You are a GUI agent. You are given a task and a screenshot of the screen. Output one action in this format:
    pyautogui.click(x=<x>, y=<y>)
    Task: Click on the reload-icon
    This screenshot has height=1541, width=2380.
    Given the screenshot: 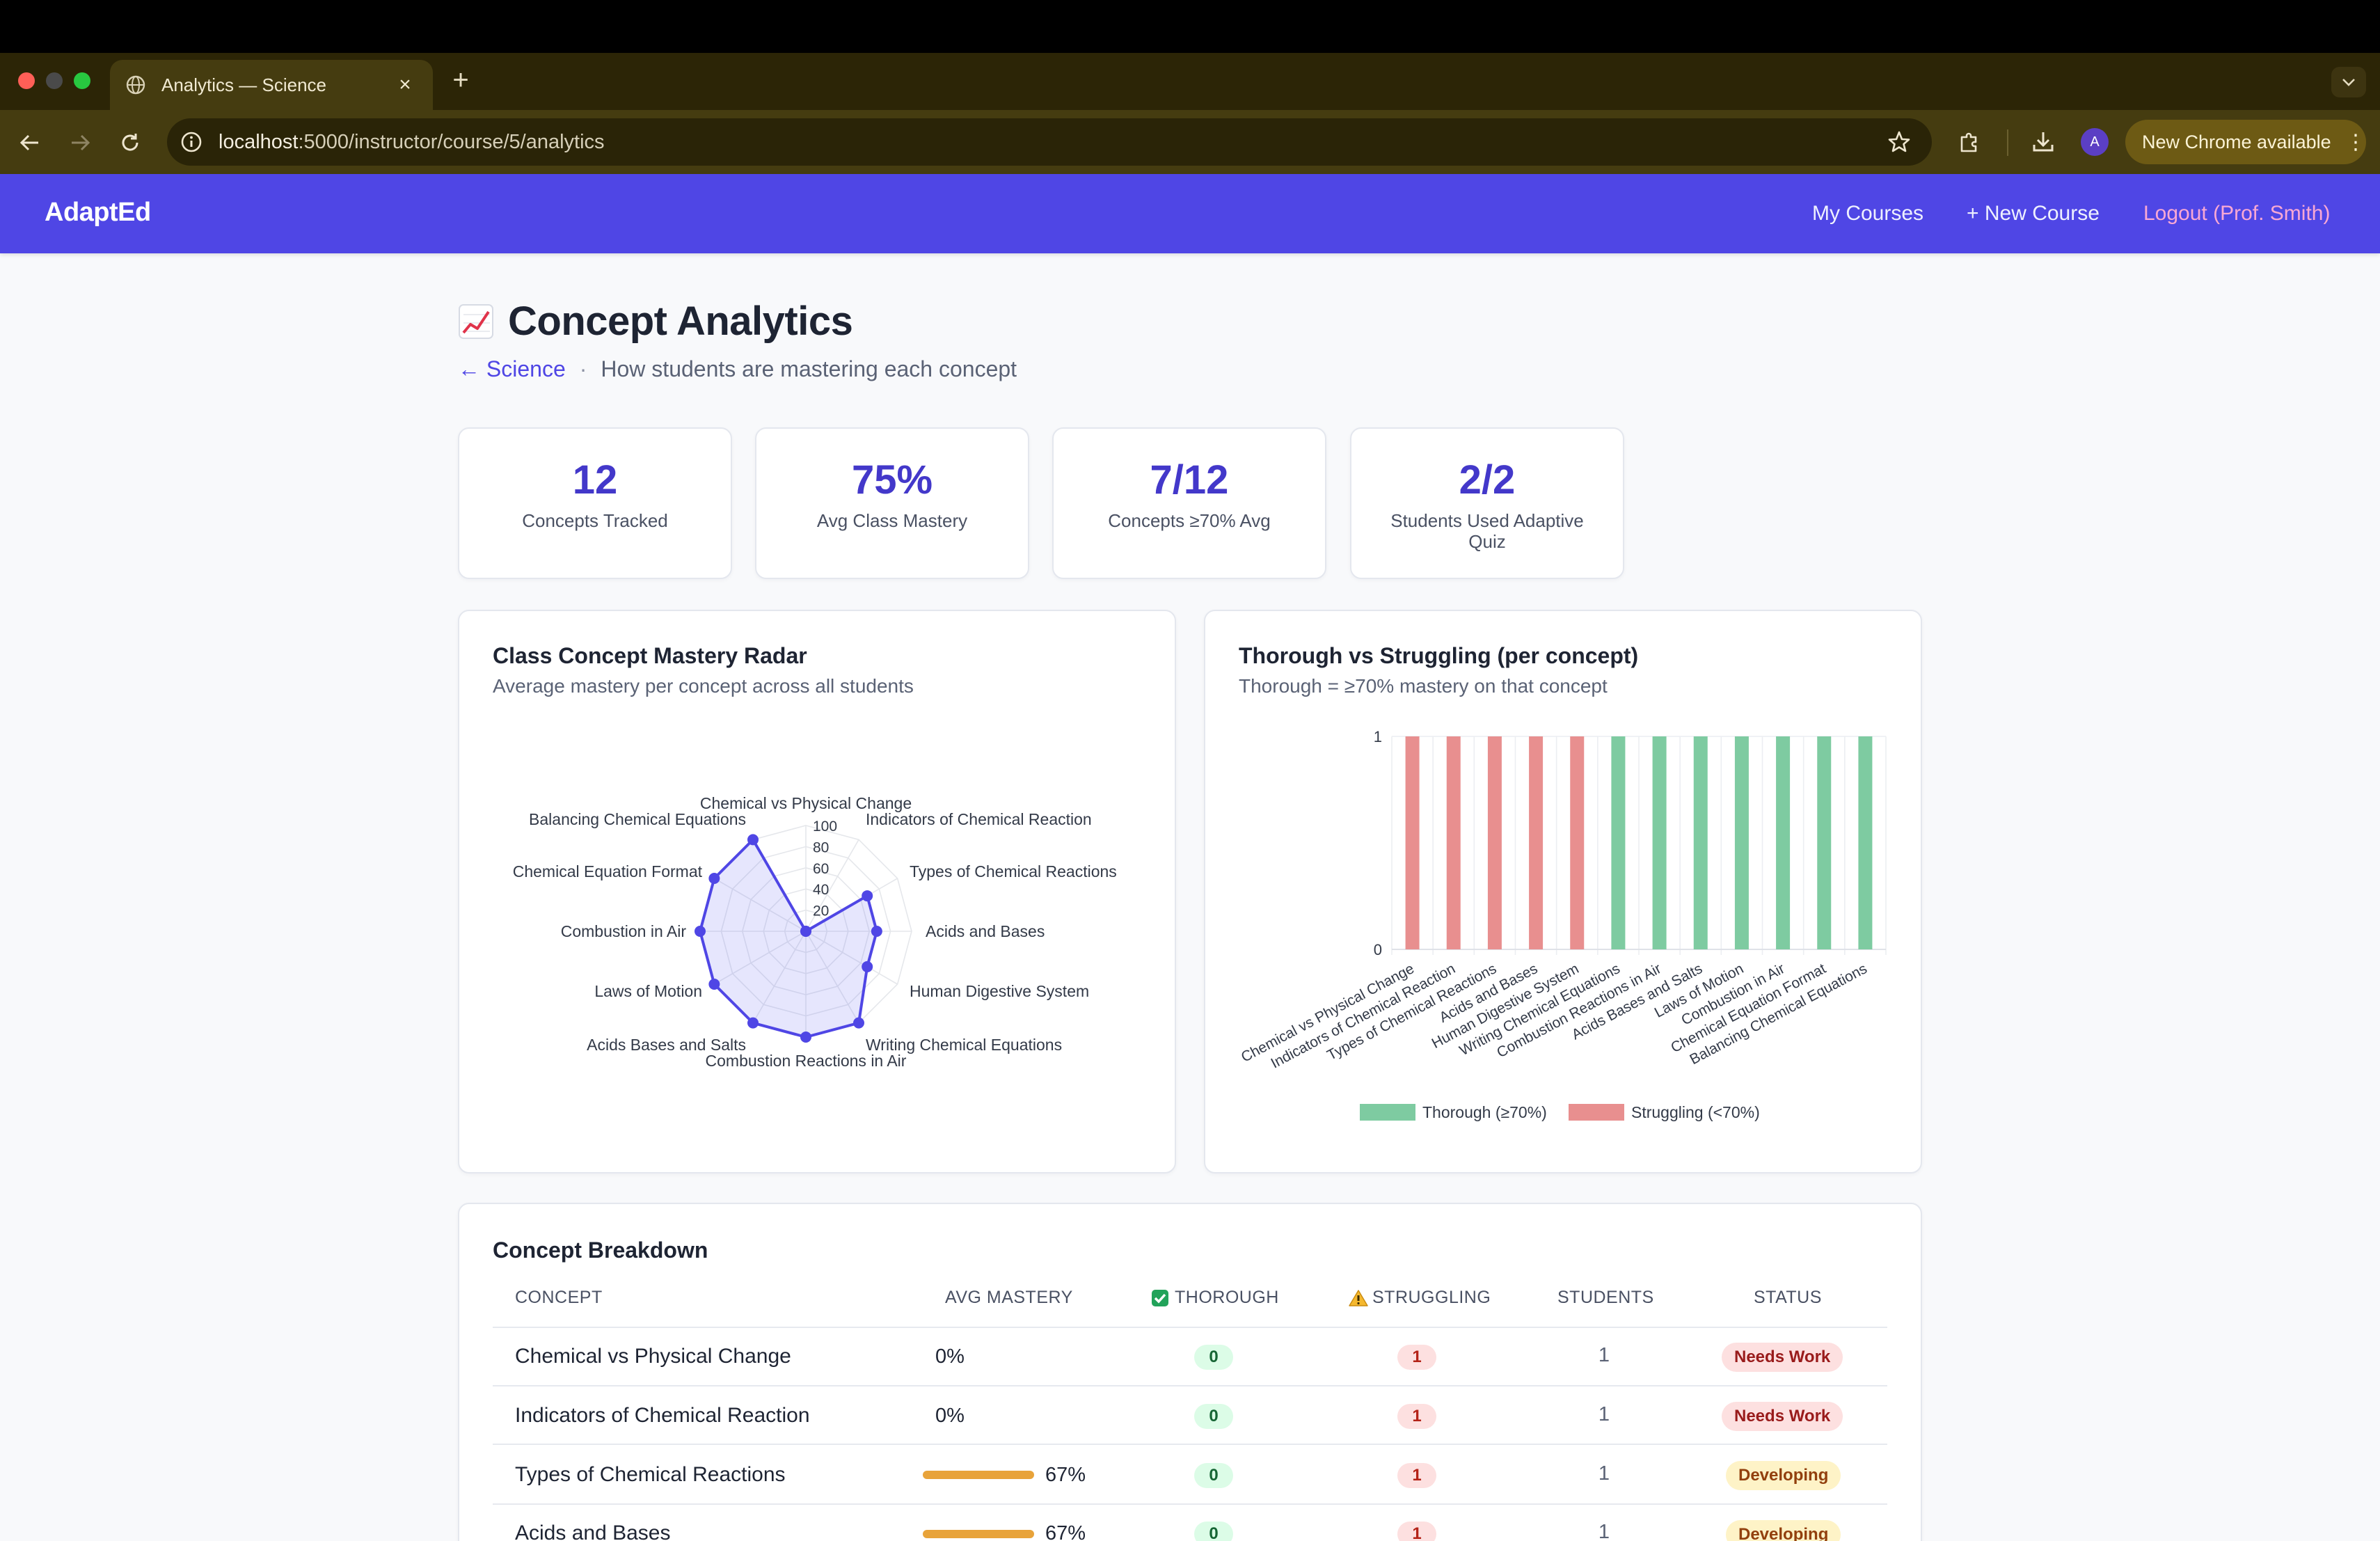 What is the action you would take?
    pyautogui.click(x=130, y=143)
    